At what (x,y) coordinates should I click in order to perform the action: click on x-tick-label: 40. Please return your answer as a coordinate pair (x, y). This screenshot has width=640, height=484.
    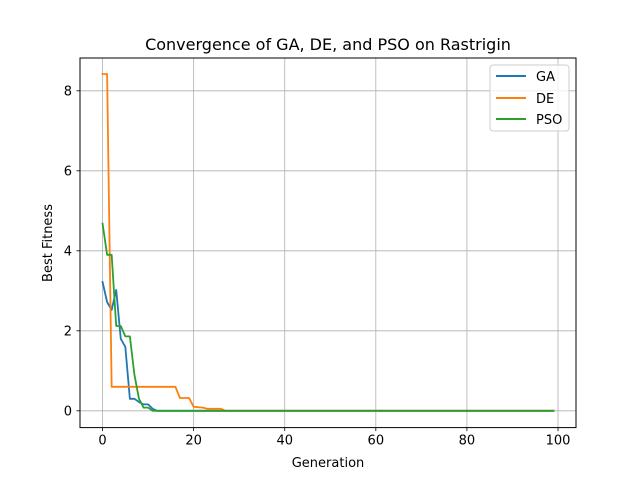
    Looking at the image, I should click on (284, 441).